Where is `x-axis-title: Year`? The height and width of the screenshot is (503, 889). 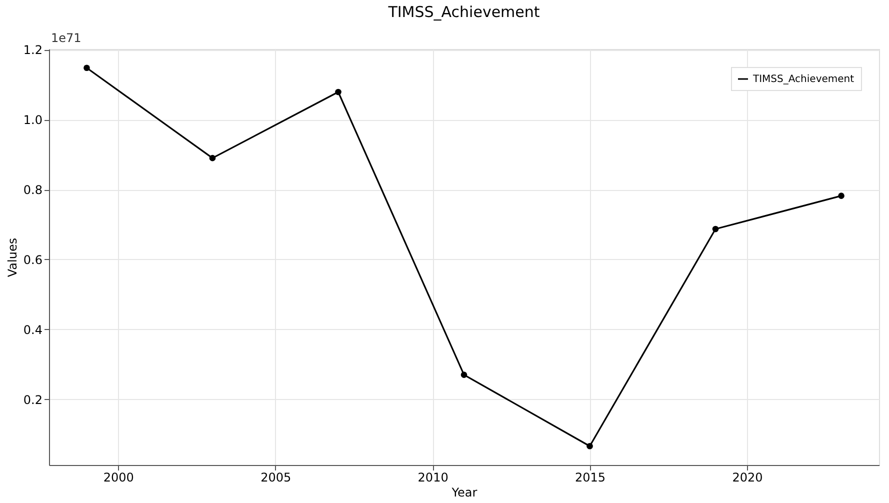 x-axis-title: Year is located at coordinates (464, 493).